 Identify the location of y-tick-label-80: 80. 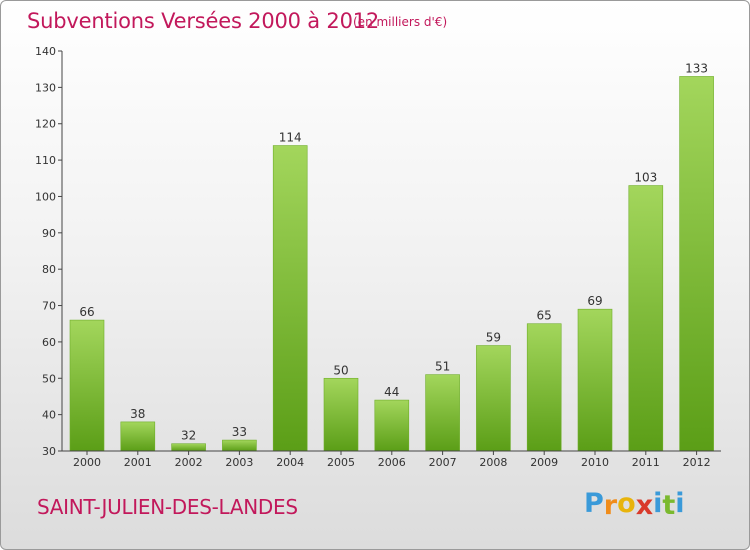
(49, 269).